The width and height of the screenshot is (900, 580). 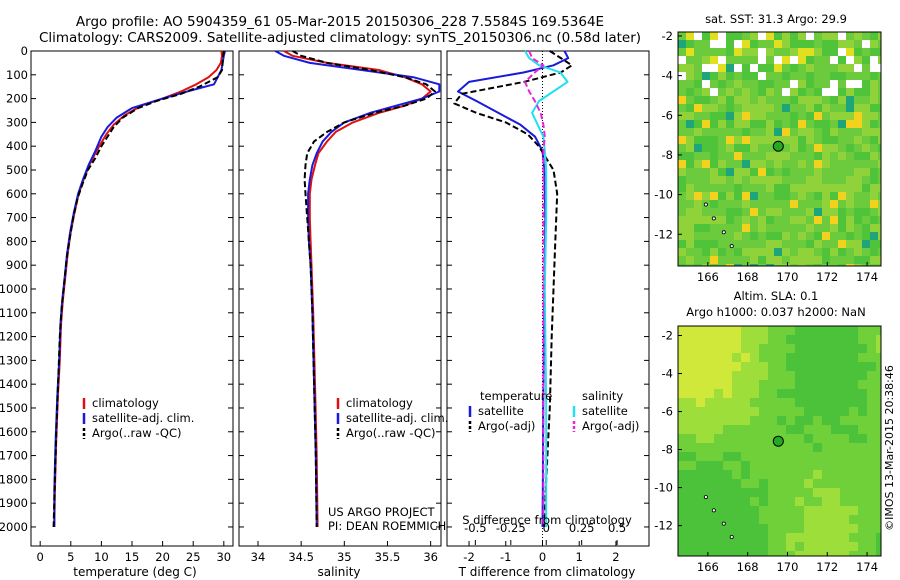 I want to click on sal-xtick-label: 34.5, so click(x=301, y=557).